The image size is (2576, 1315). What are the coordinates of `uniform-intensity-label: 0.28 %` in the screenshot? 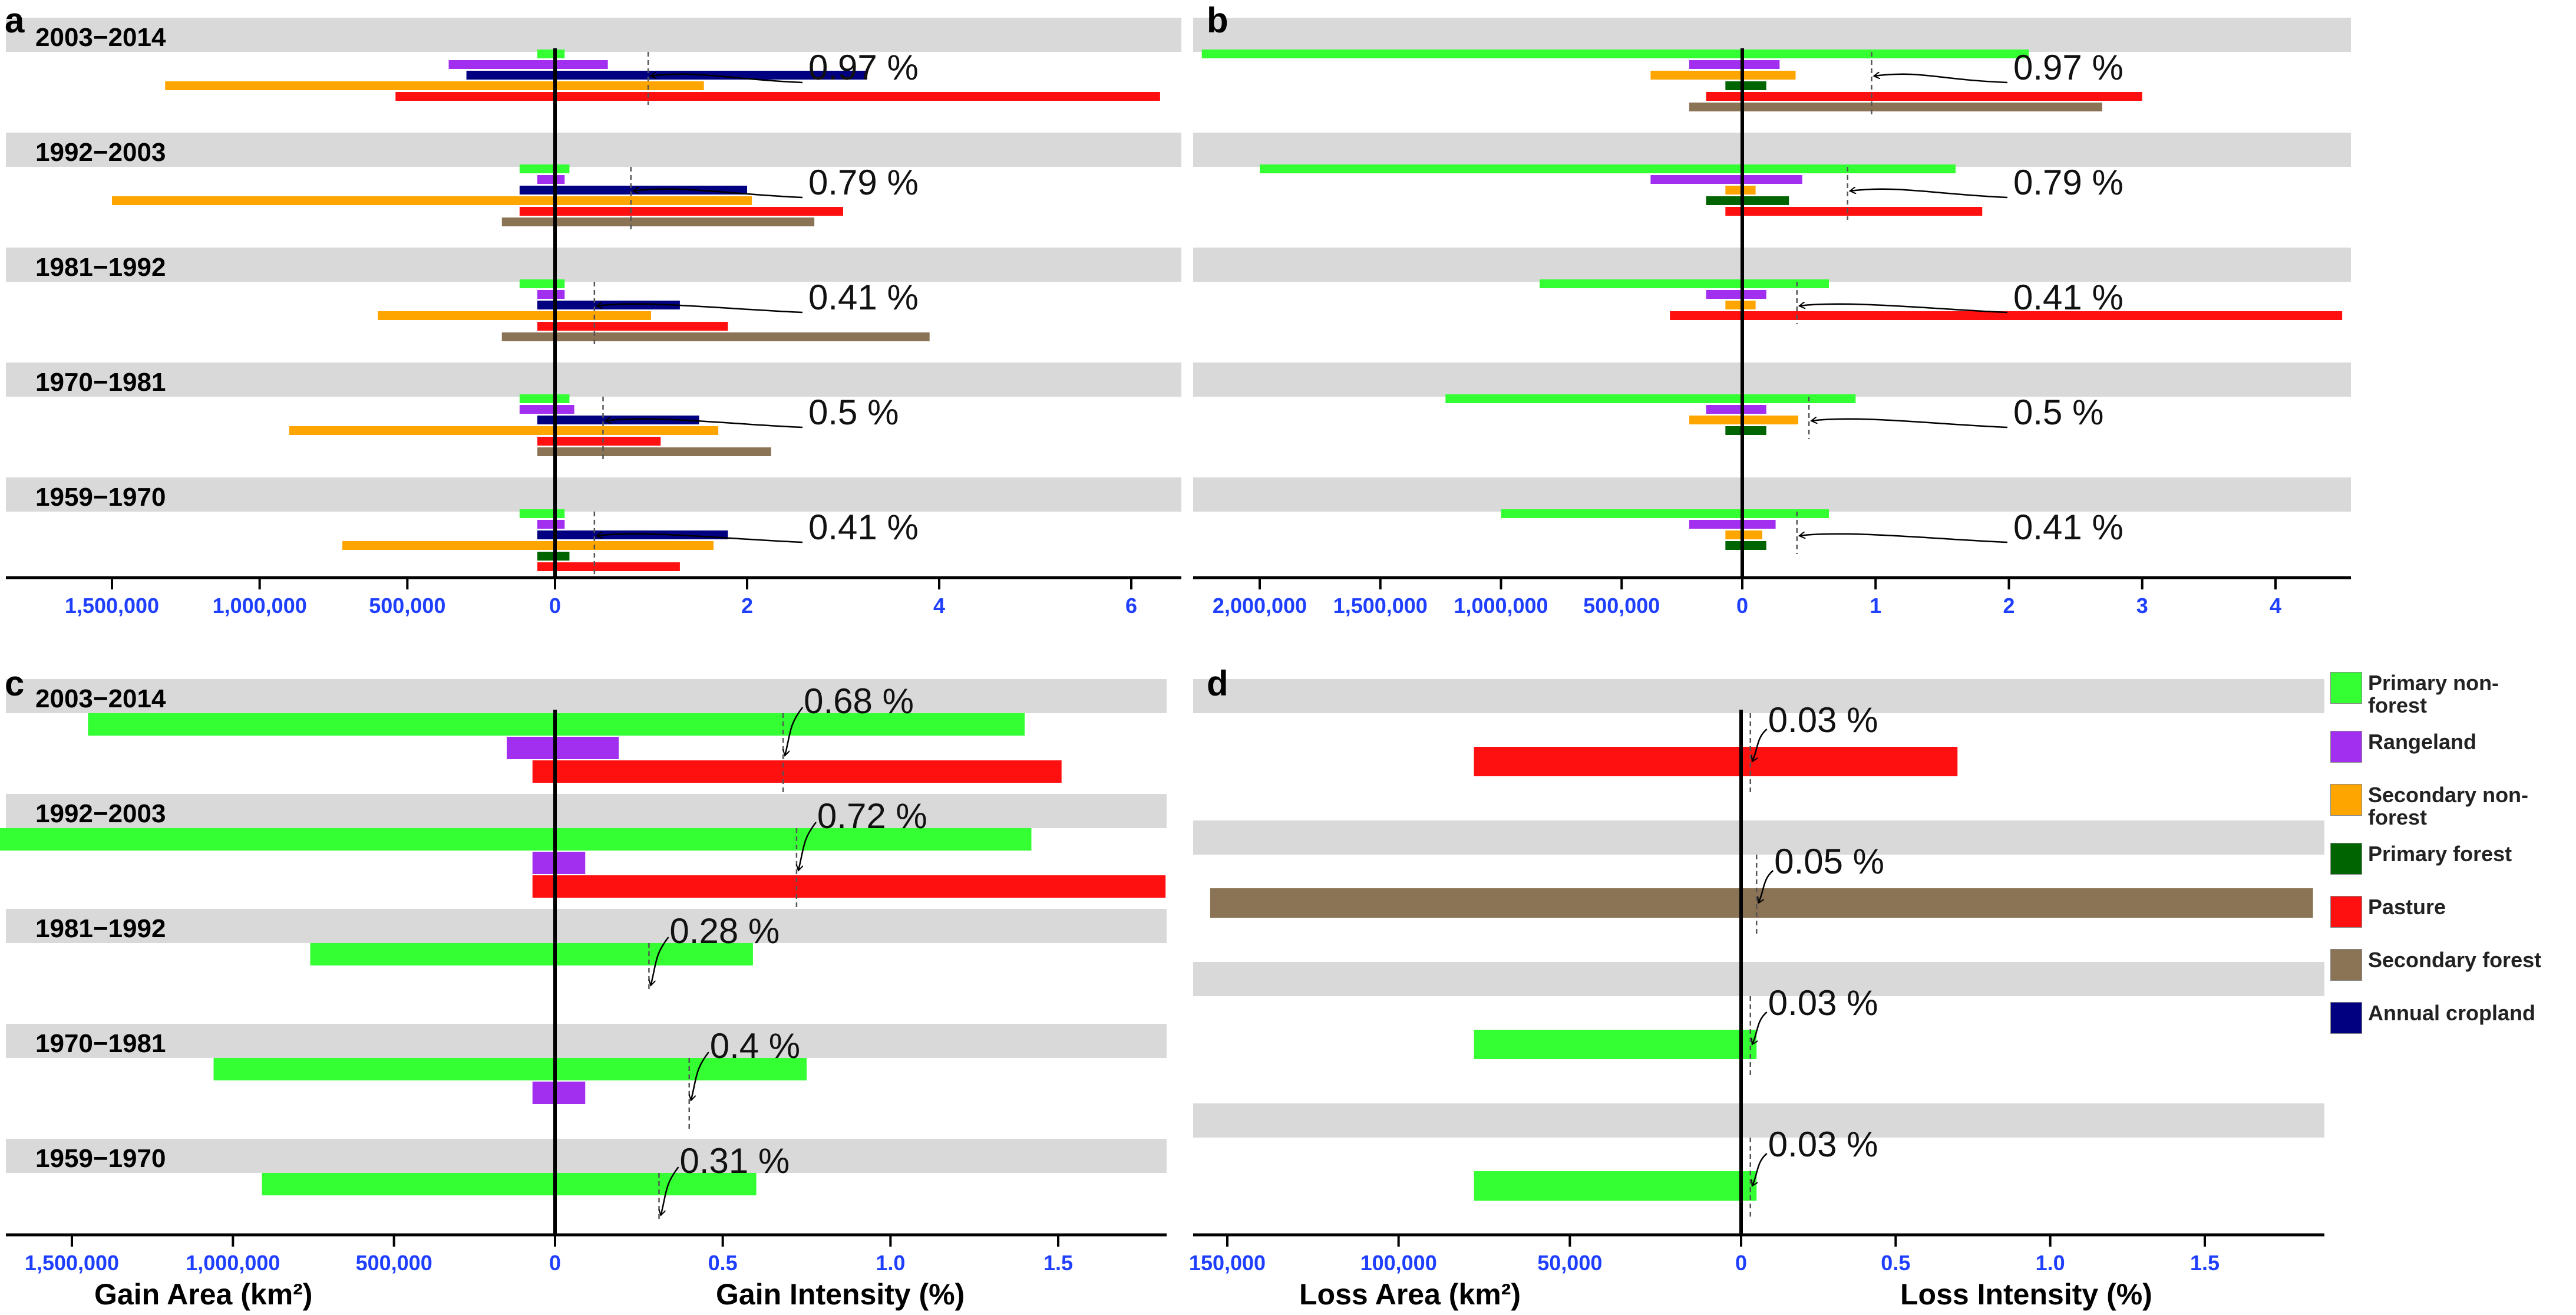 It's located at (724, 931).